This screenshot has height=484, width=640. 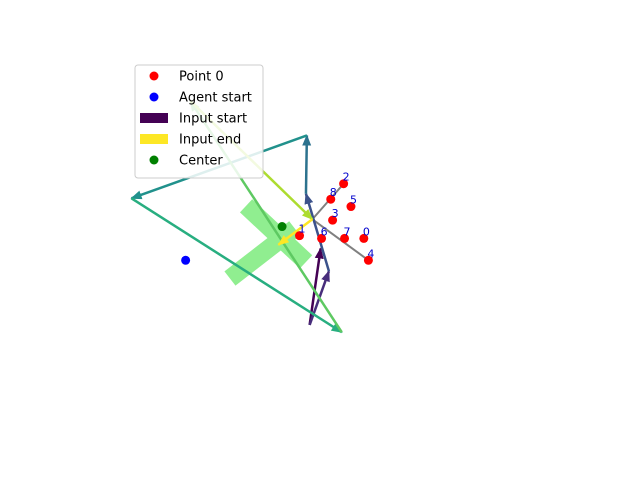 What do you see at coordinates (213, 119) in the screenshot?
I see `legend-label-input-start: Input start` at bounding box center [213, 119].